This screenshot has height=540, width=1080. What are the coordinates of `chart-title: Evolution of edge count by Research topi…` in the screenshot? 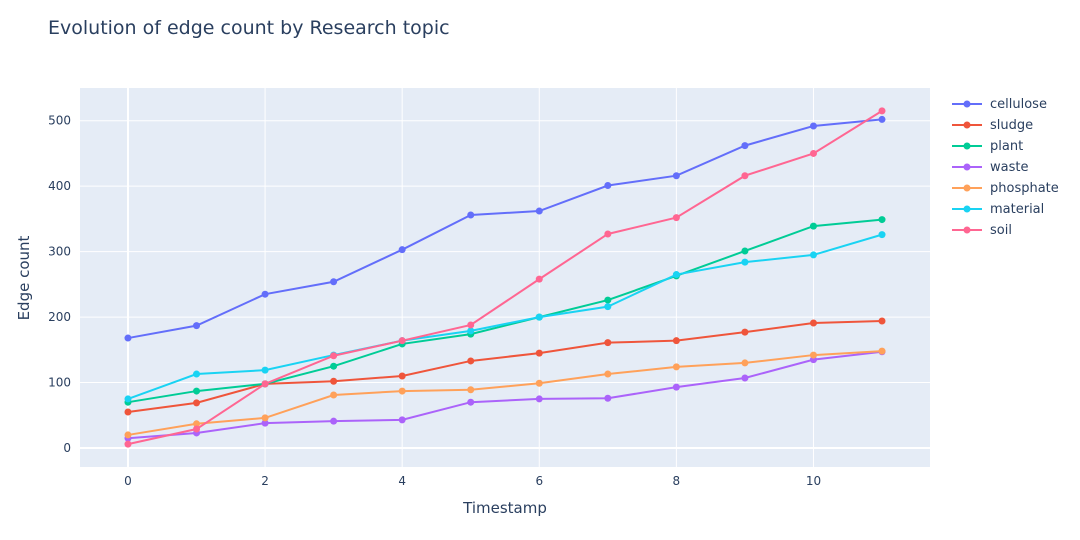 It's located at (249, 28).